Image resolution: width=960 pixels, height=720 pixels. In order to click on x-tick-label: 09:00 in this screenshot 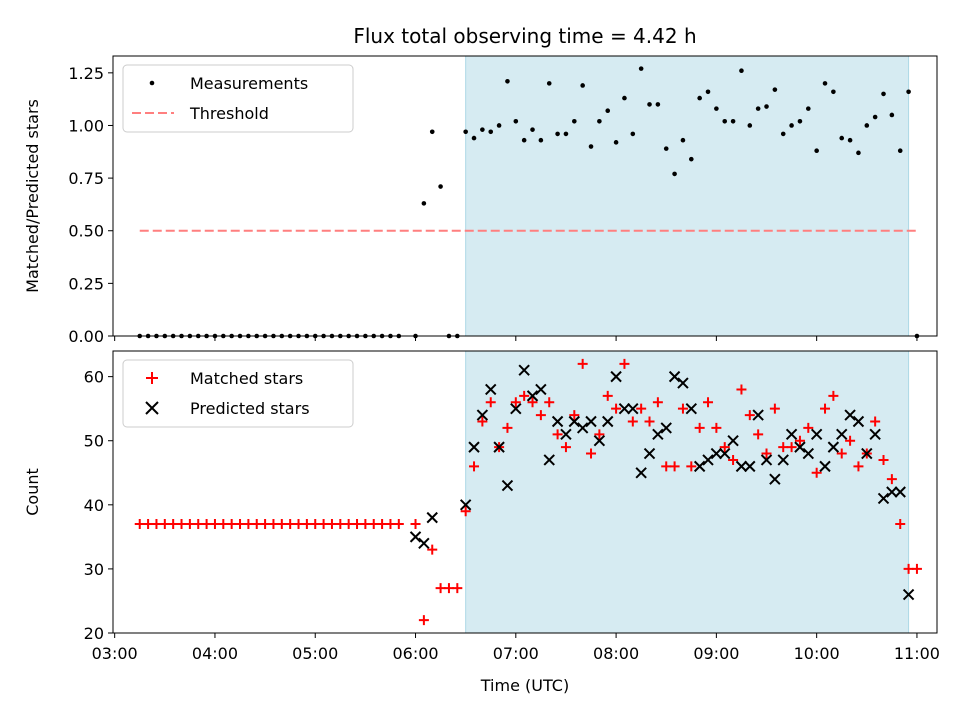, I will do `click(716, 653)`.